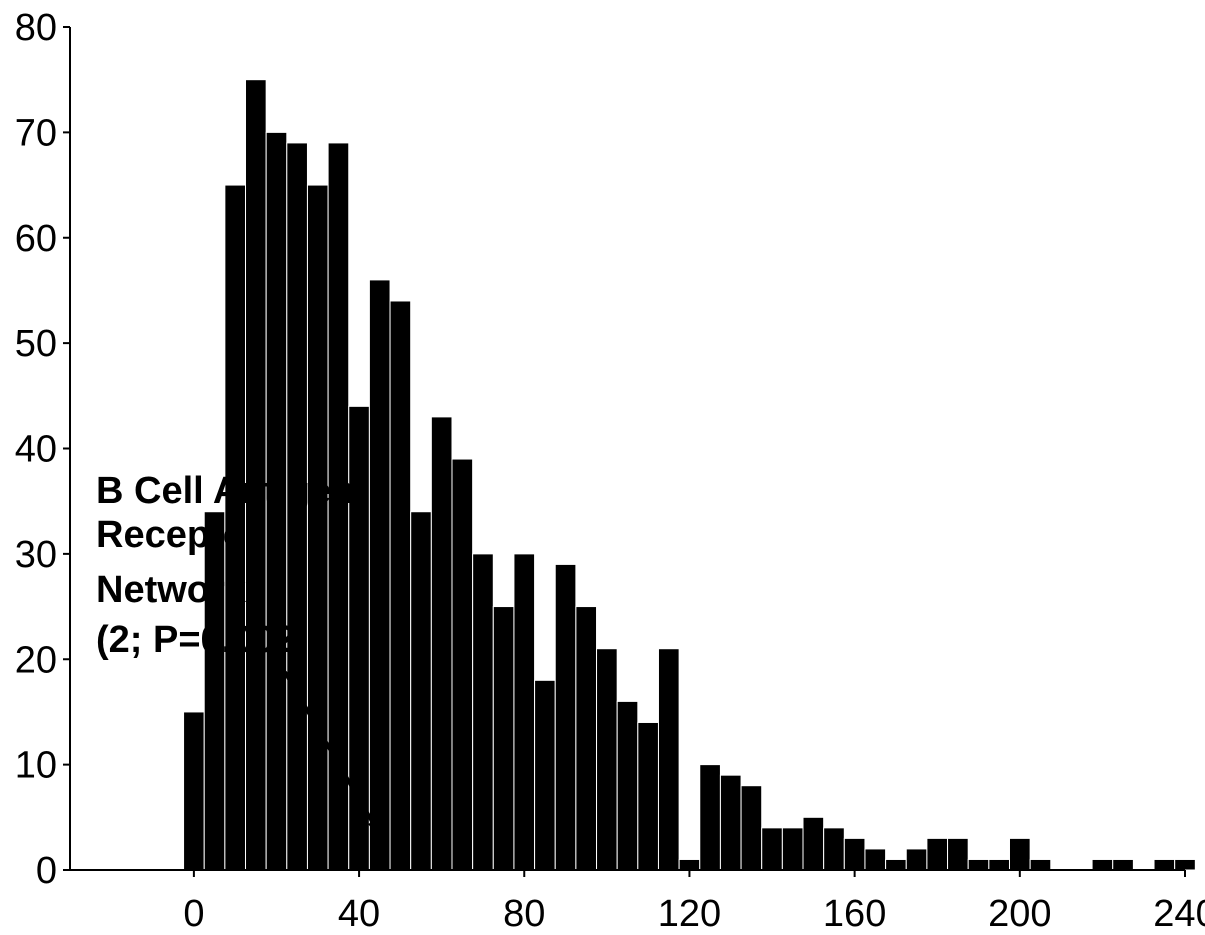  What do you see at coordinates (36, 133) in the screenshot?
I see `y-tick-label: 70` at bounding box center [36, 133].